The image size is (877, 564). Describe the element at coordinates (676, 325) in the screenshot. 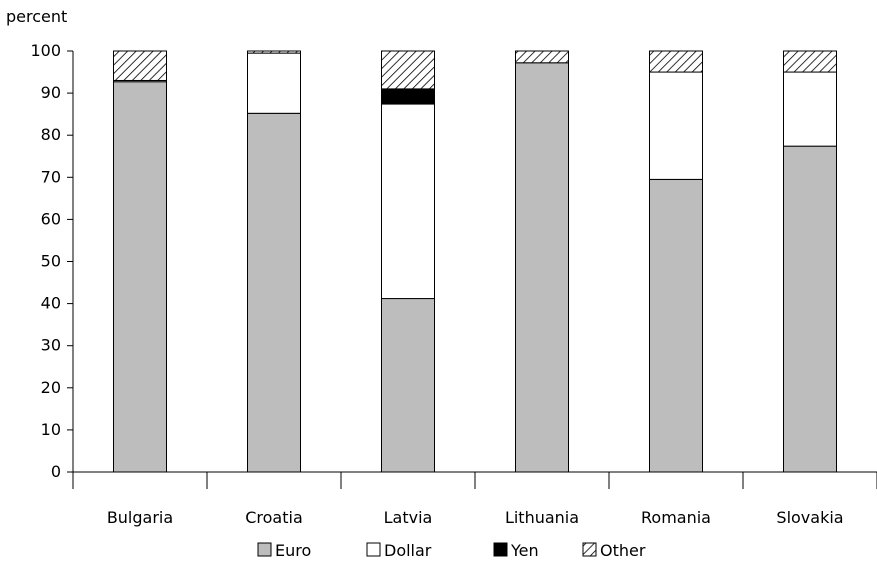

I see `bar-segment-euro-romania` at that location.